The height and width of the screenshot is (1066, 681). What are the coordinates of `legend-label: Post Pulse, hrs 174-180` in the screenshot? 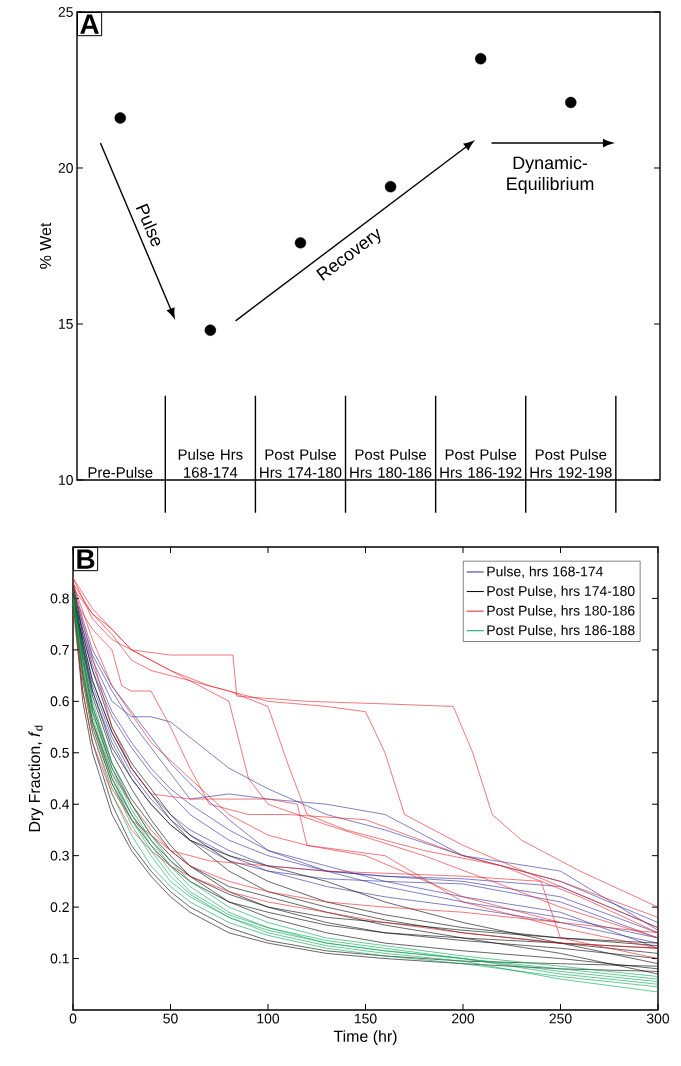 It's located at (561, 591).